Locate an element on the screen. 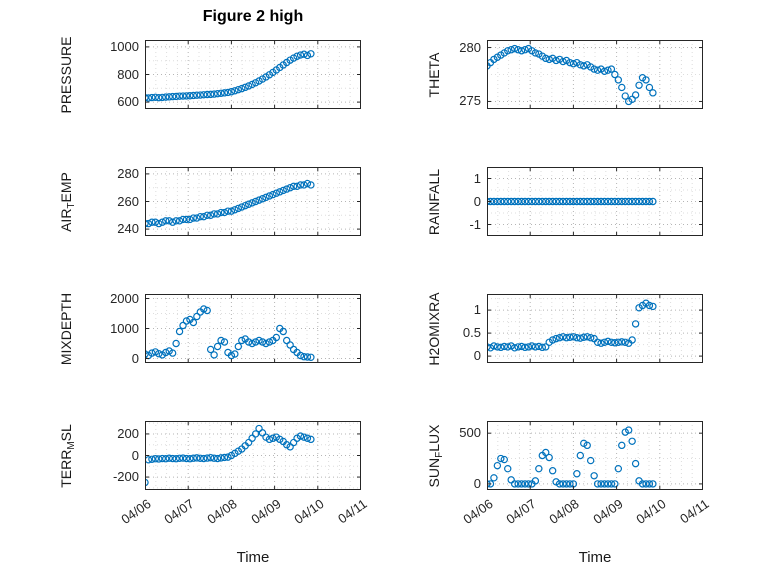  subplot-terrmsl is located at coordinates (253, 455).